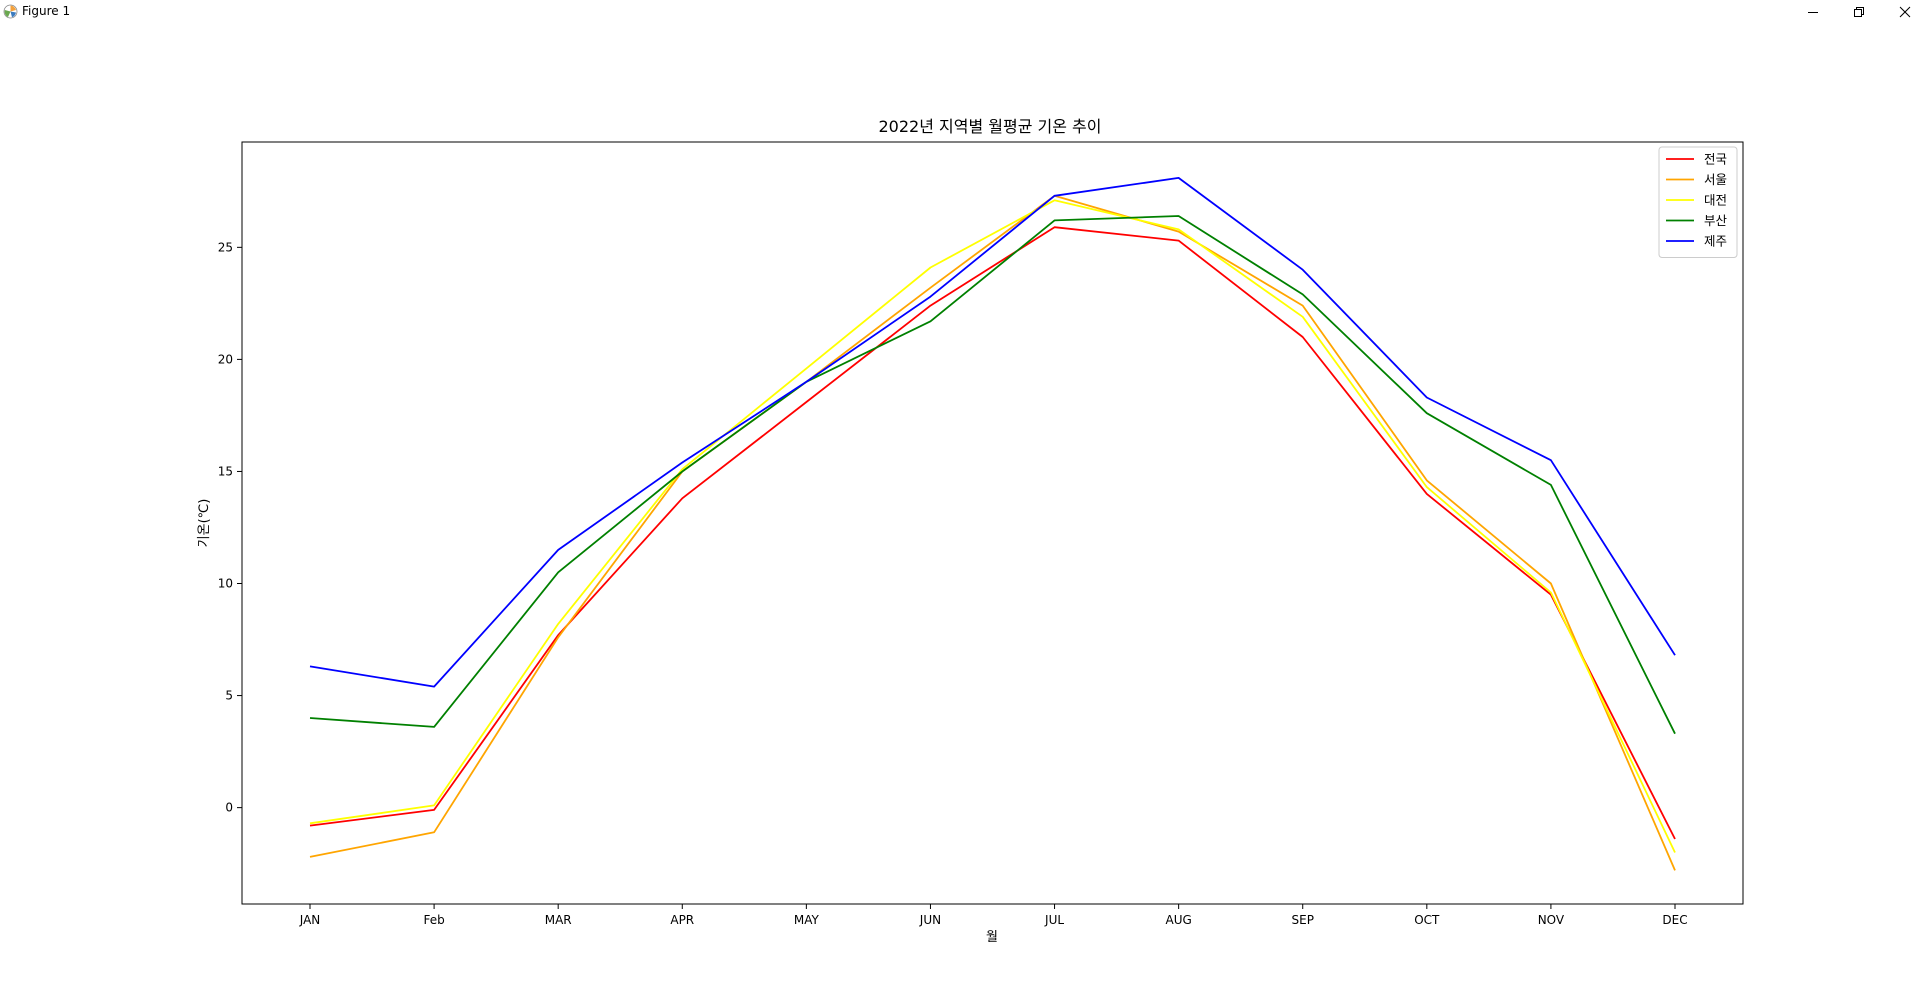 This screenshot has width=1920, height=1003. What do you see at coordinates (1303, 920) in the screenshot?
I see `x-tick-label: SEP` at bounding box center [1303, 920].